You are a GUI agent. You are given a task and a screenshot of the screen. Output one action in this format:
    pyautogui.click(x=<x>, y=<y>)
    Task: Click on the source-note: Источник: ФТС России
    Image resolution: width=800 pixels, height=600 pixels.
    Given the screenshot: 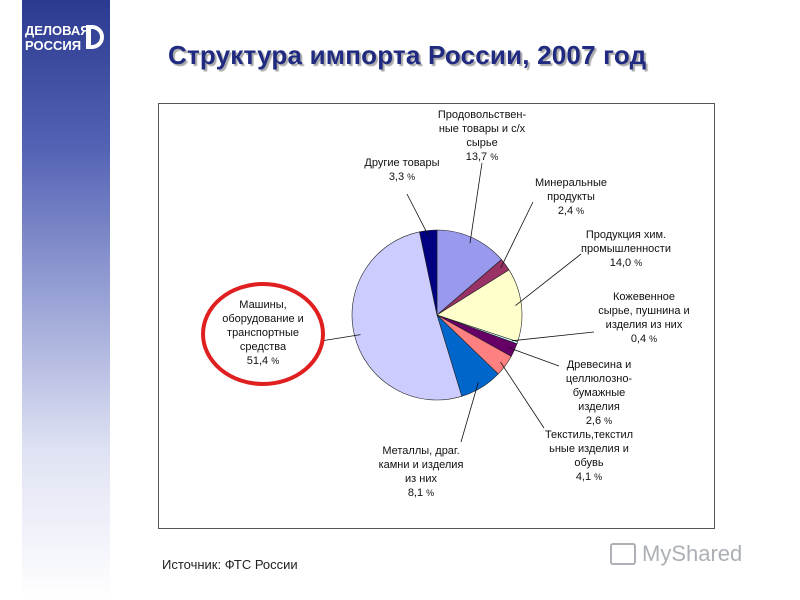 What is the action you would take?
    pyautogui.click(x=230, y=564)
    